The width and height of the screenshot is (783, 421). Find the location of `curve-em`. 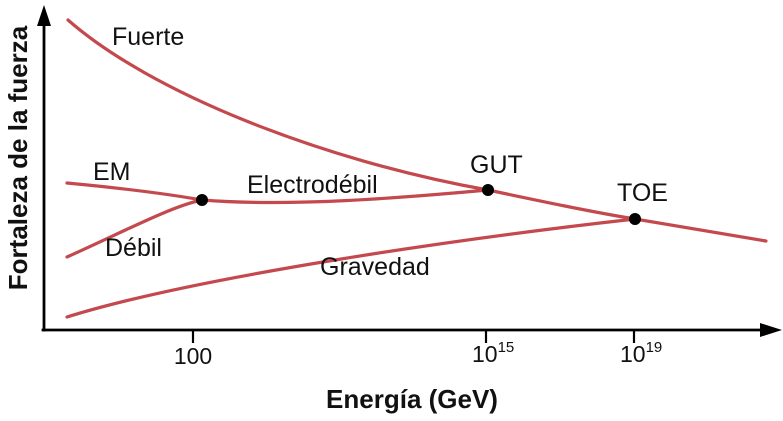

curve-em is located at coordinates (134, 191).